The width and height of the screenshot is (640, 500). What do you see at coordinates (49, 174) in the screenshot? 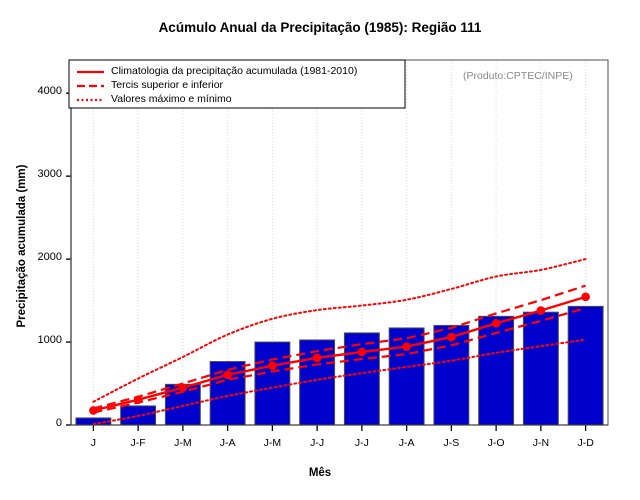
I see `y-tick-label: 3000` at bounding box center [49, 174].